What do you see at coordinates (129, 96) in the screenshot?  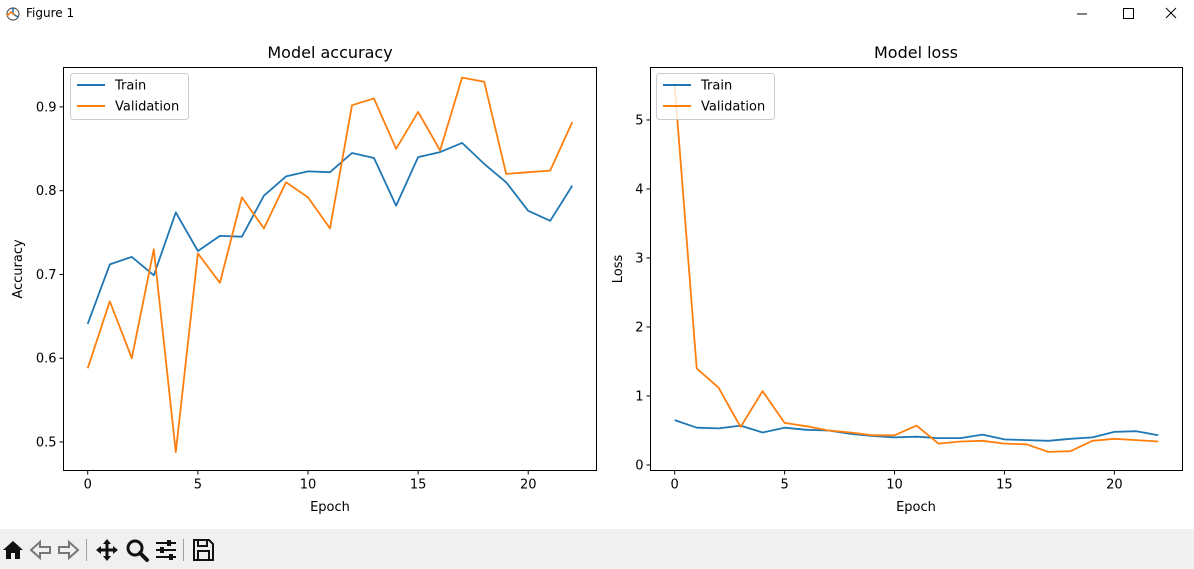 I see `accuracy-legend: Train Validation` at bounding box center [129, 96].